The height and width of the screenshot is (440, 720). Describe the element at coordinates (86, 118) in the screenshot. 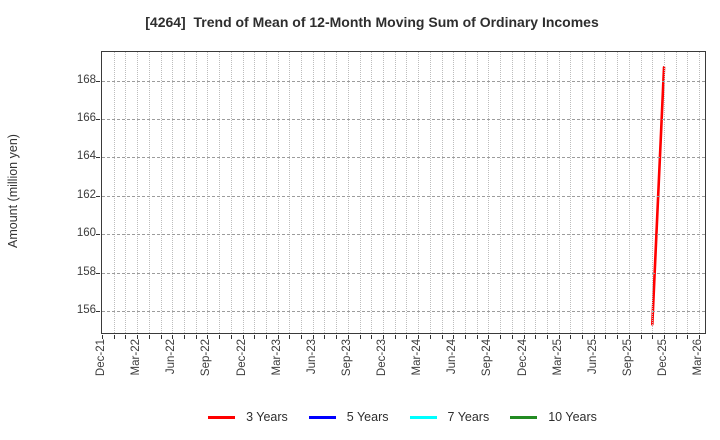

I see `y-tick-label: 166` at that location.